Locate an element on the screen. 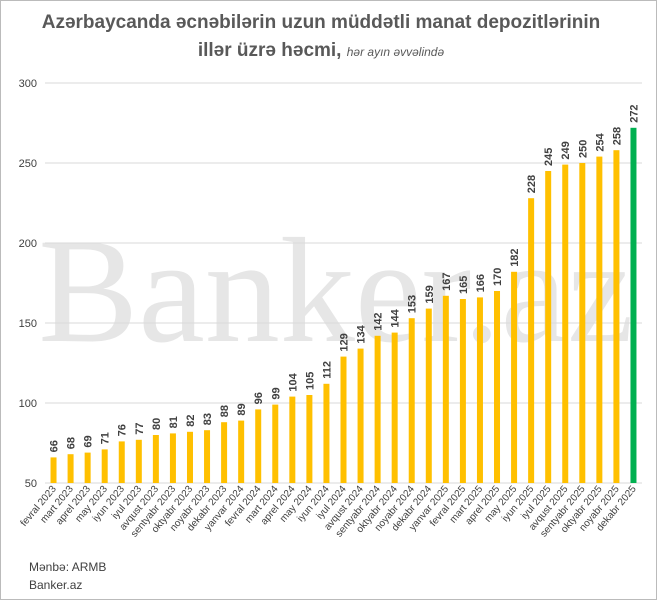 This screenshot has width=657, height=600. y-tick-label: 250 is located at coordinates (28, 164).